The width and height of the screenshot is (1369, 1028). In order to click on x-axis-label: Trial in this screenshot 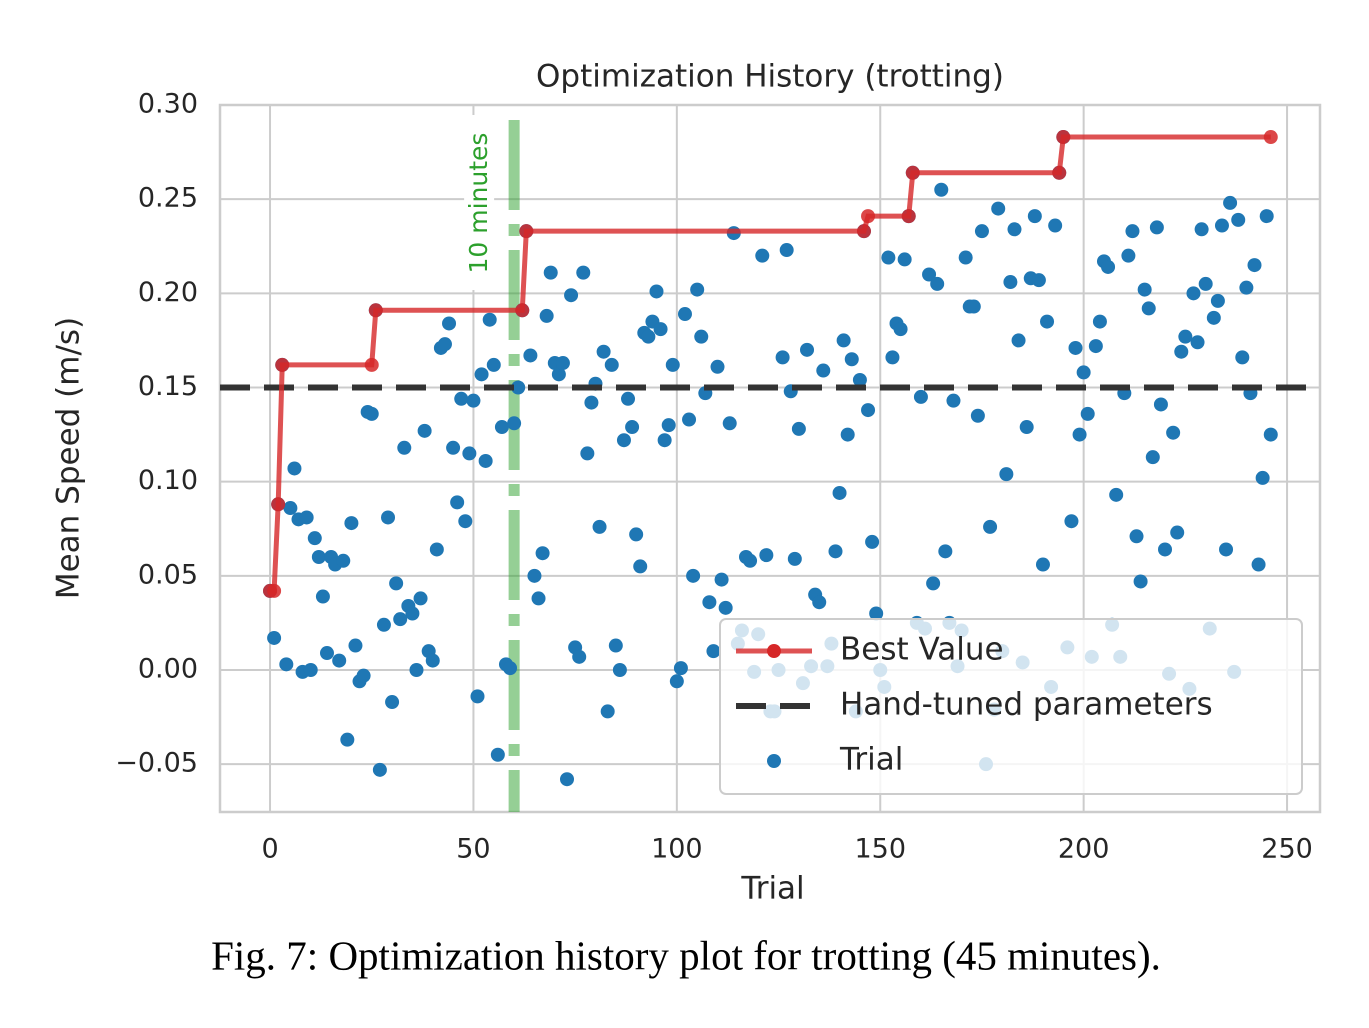, I will do `click(772, 889)`.